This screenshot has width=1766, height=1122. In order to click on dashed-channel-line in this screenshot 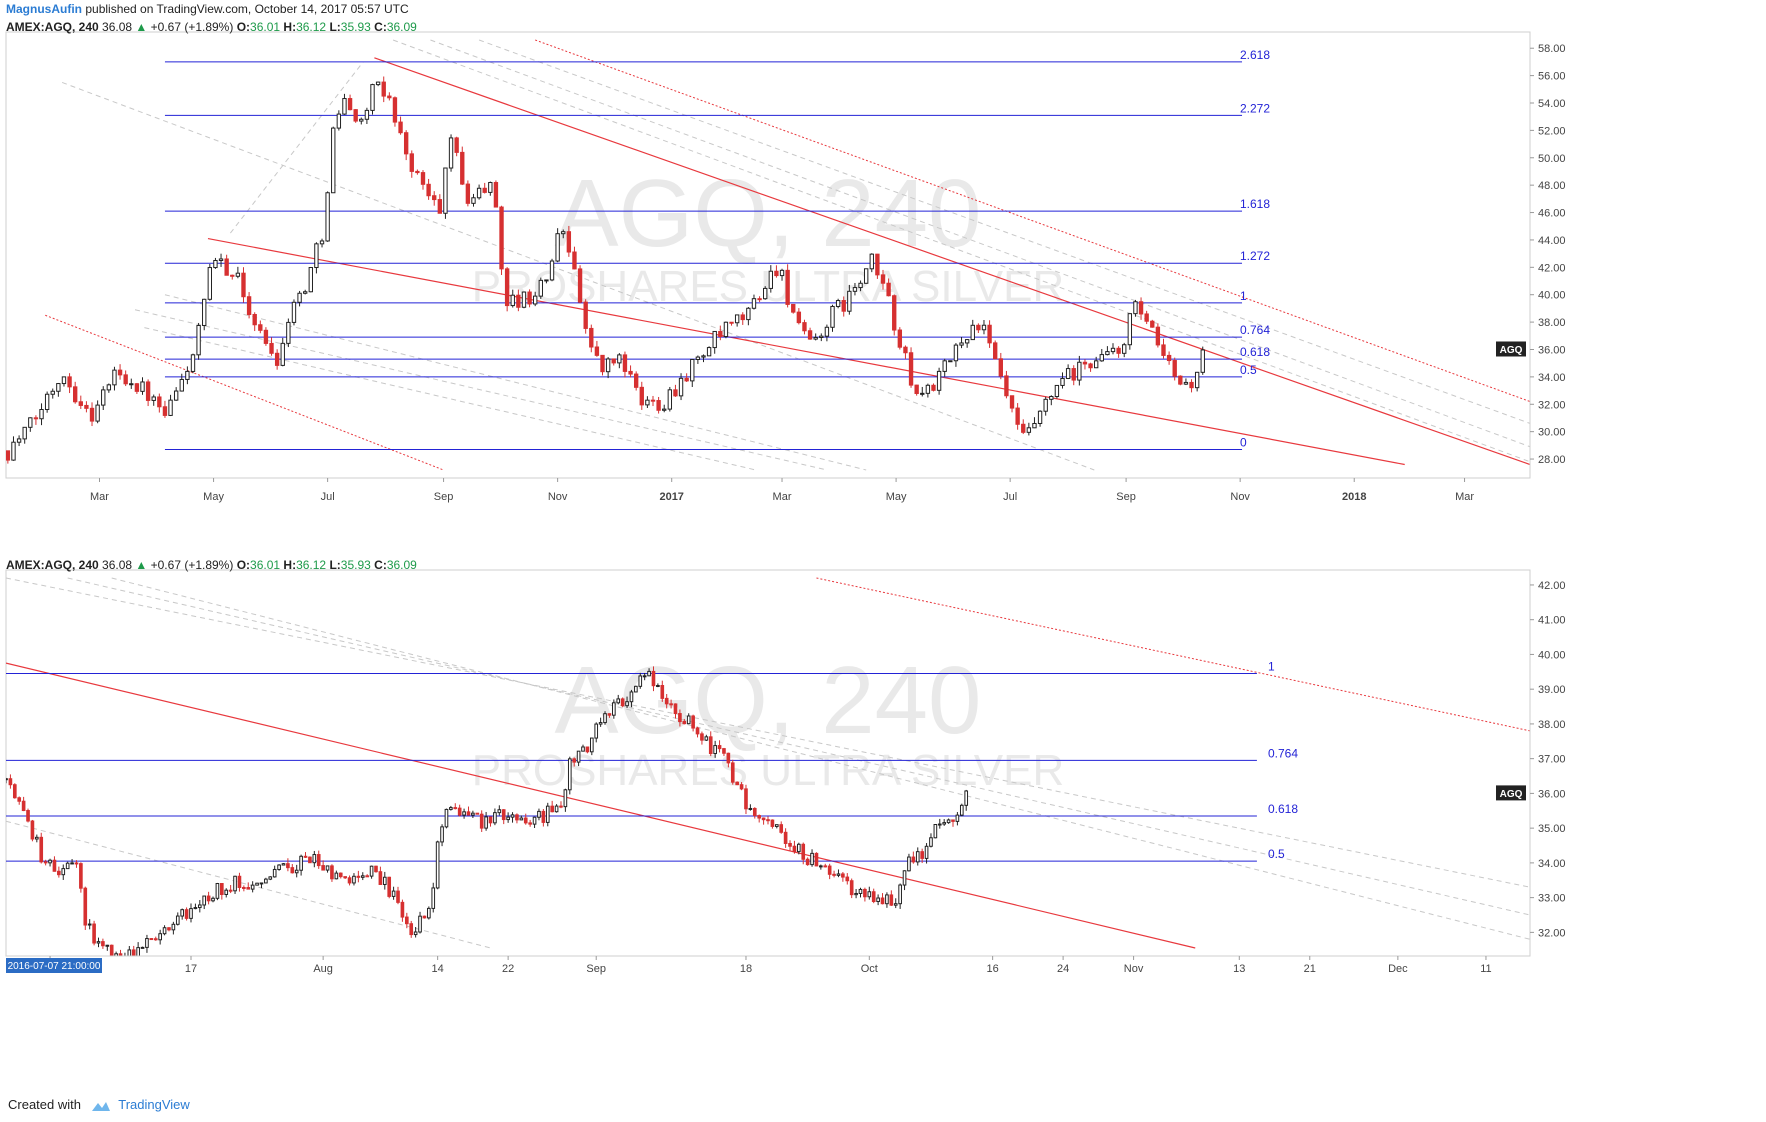, I will do `click(515, 382)`.